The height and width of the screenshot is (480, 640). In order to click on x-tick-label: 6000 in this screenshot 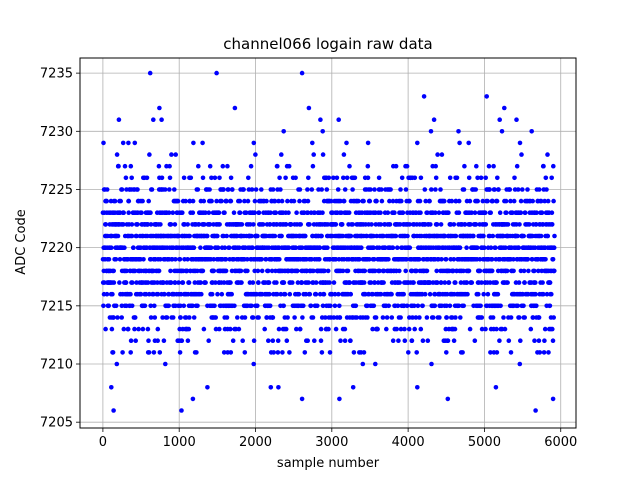, I will do `click(560, 442)`.